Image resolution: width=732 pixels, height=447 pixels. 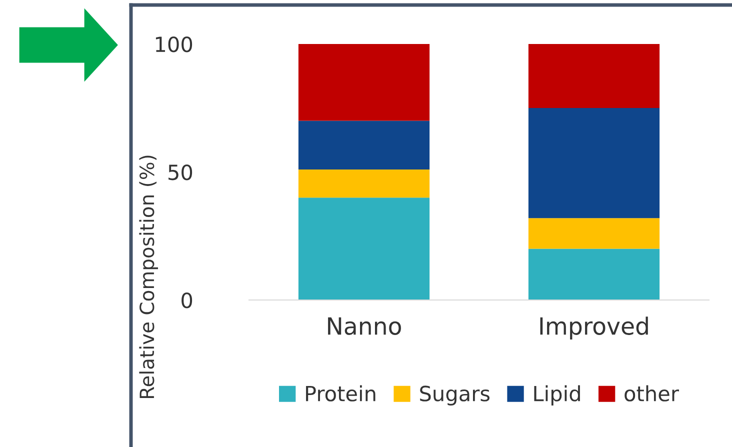 What do you see at coordinates (364, 326) in the screenshot?
I see `x-tick-label: Nanno` at bounding box center [364, 326].